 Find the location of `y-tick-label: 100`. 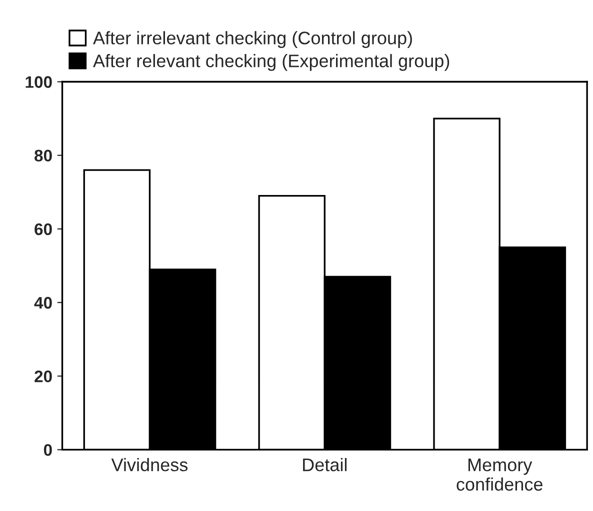

y-tick-label: 100 is located at coordinates (39, 82).